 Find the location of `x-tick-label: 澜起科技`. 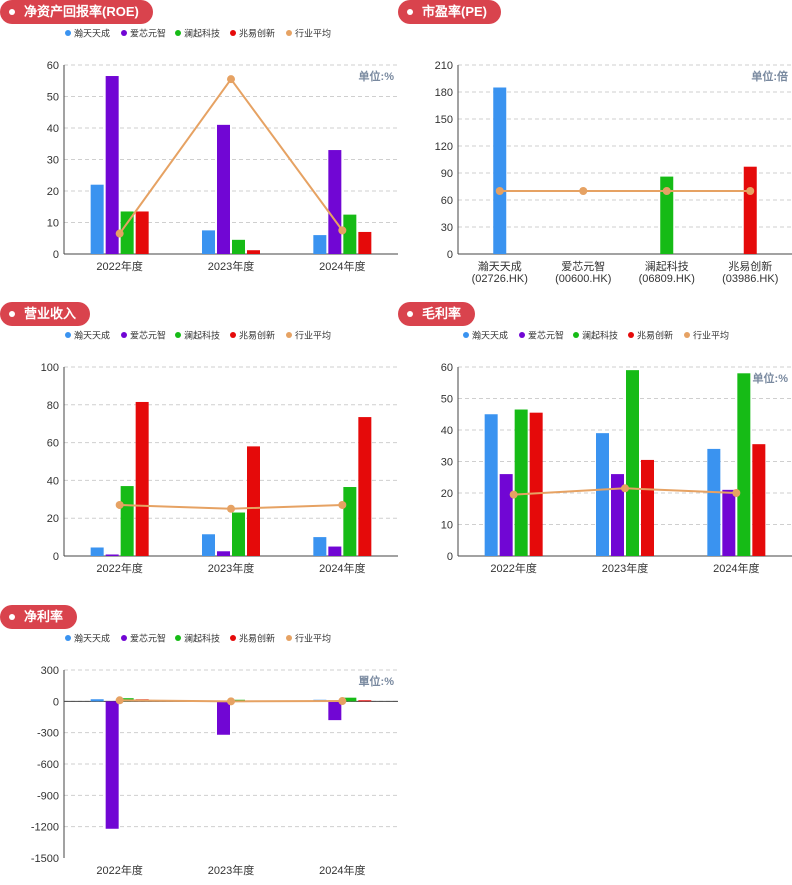

x-tick-label: 澜起科技 is located at coordinates (667, 266).